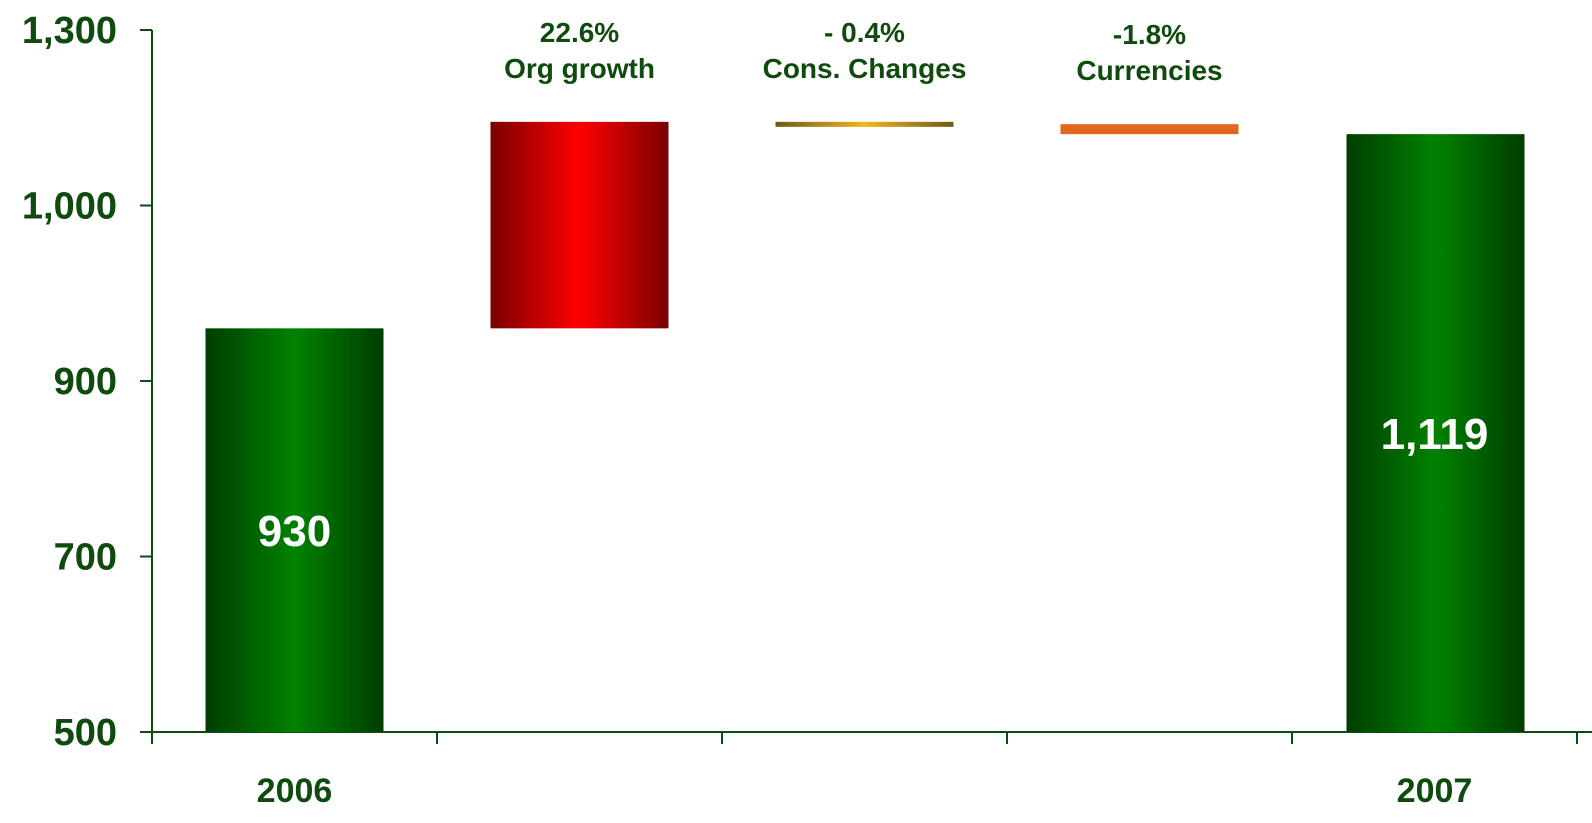  What do you see at coordinates (1435, 791) in the screenshot?
I see `category-label: 2007` at bounding box center [1435, 791].